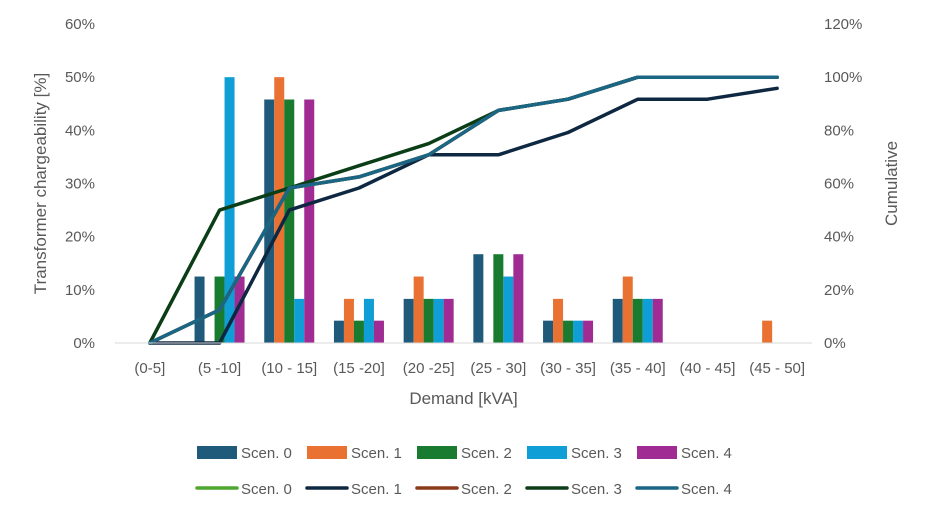 This screenshot has height=516, width=930. I want to click on y-tick-label: 40%, so click(80, 130).